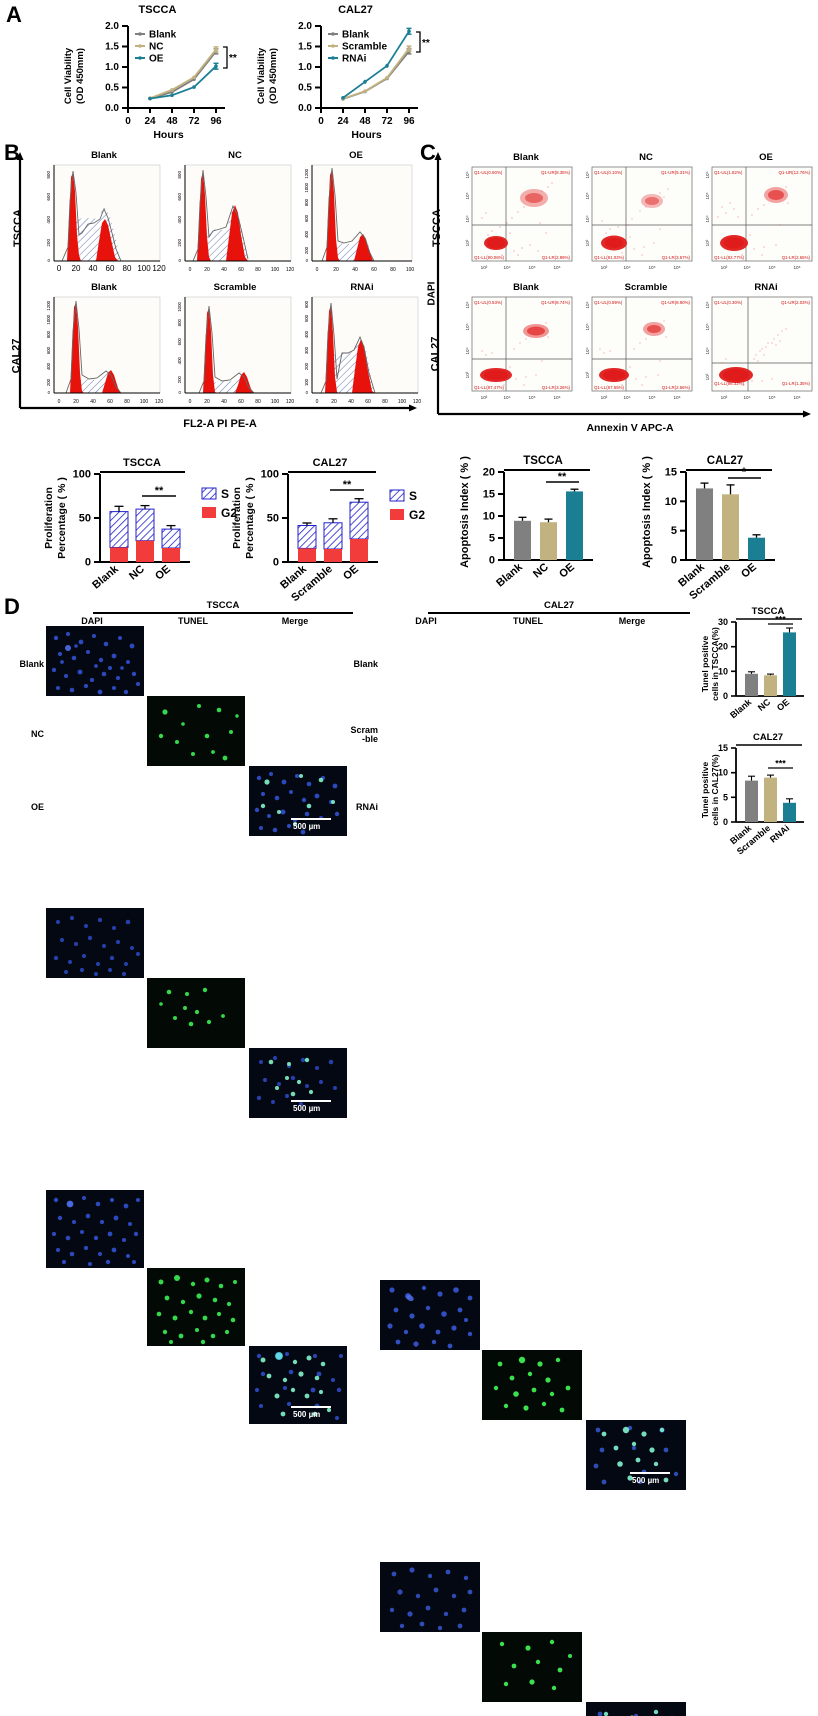  What do you see at coordinates (179, 243) in the screenshot?
I see `y-tick-1: 200` at bounding box center [179, 243].